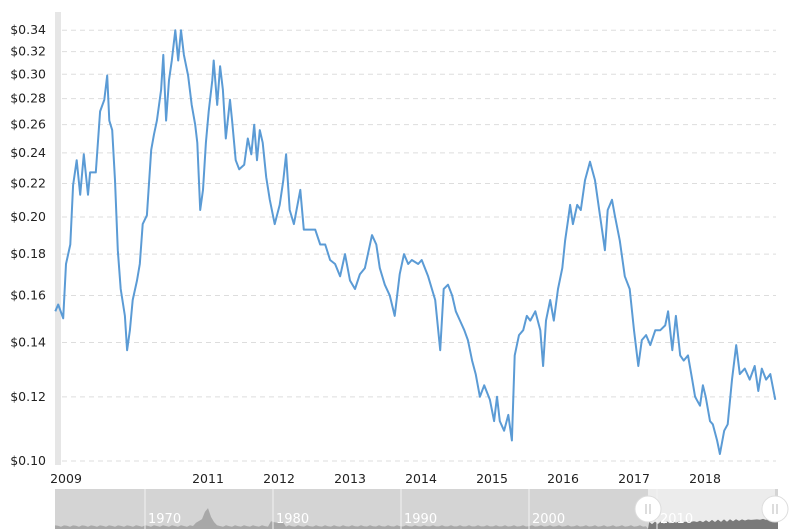  Describe the element at coordinates (66, 478) in the screenshot. I see `x-tick-label: 2009` at that location.